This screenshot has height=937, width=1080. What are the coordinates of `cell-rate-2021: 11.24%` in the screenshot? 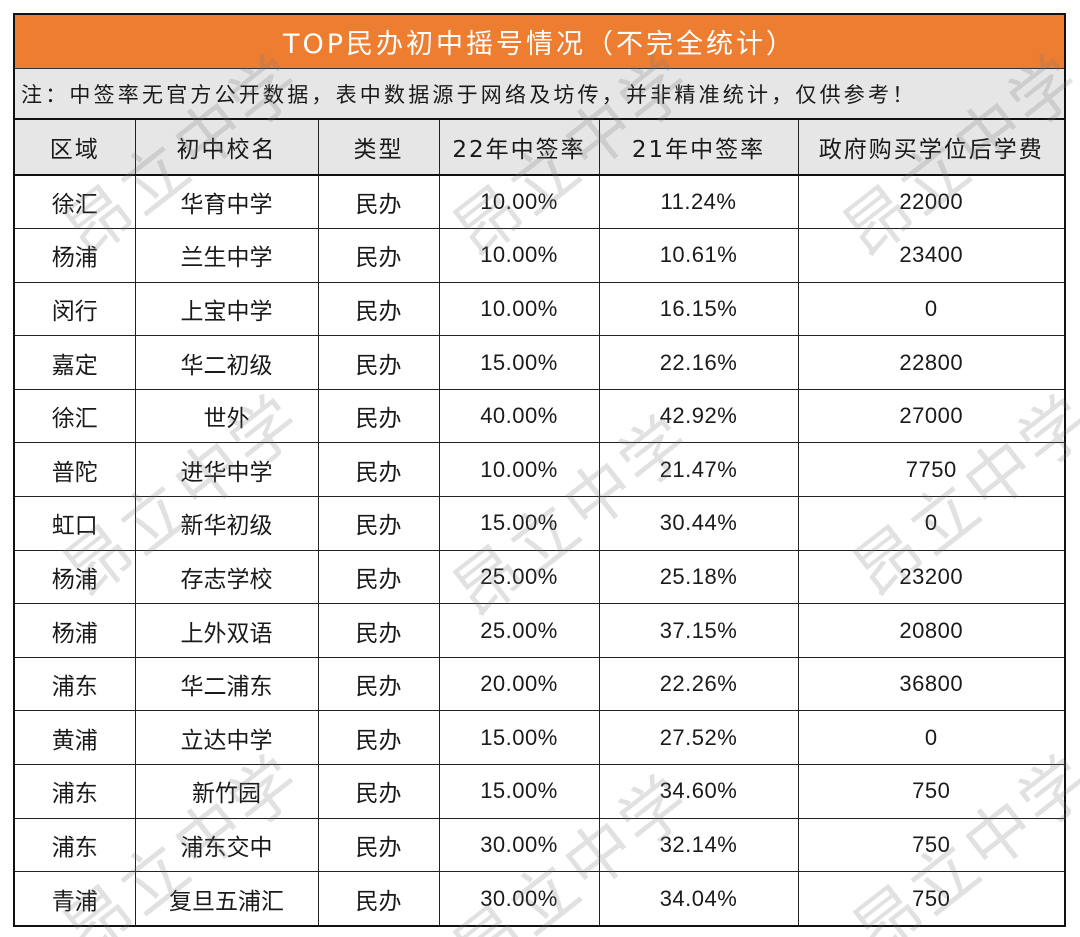 It's located at (698, 202).